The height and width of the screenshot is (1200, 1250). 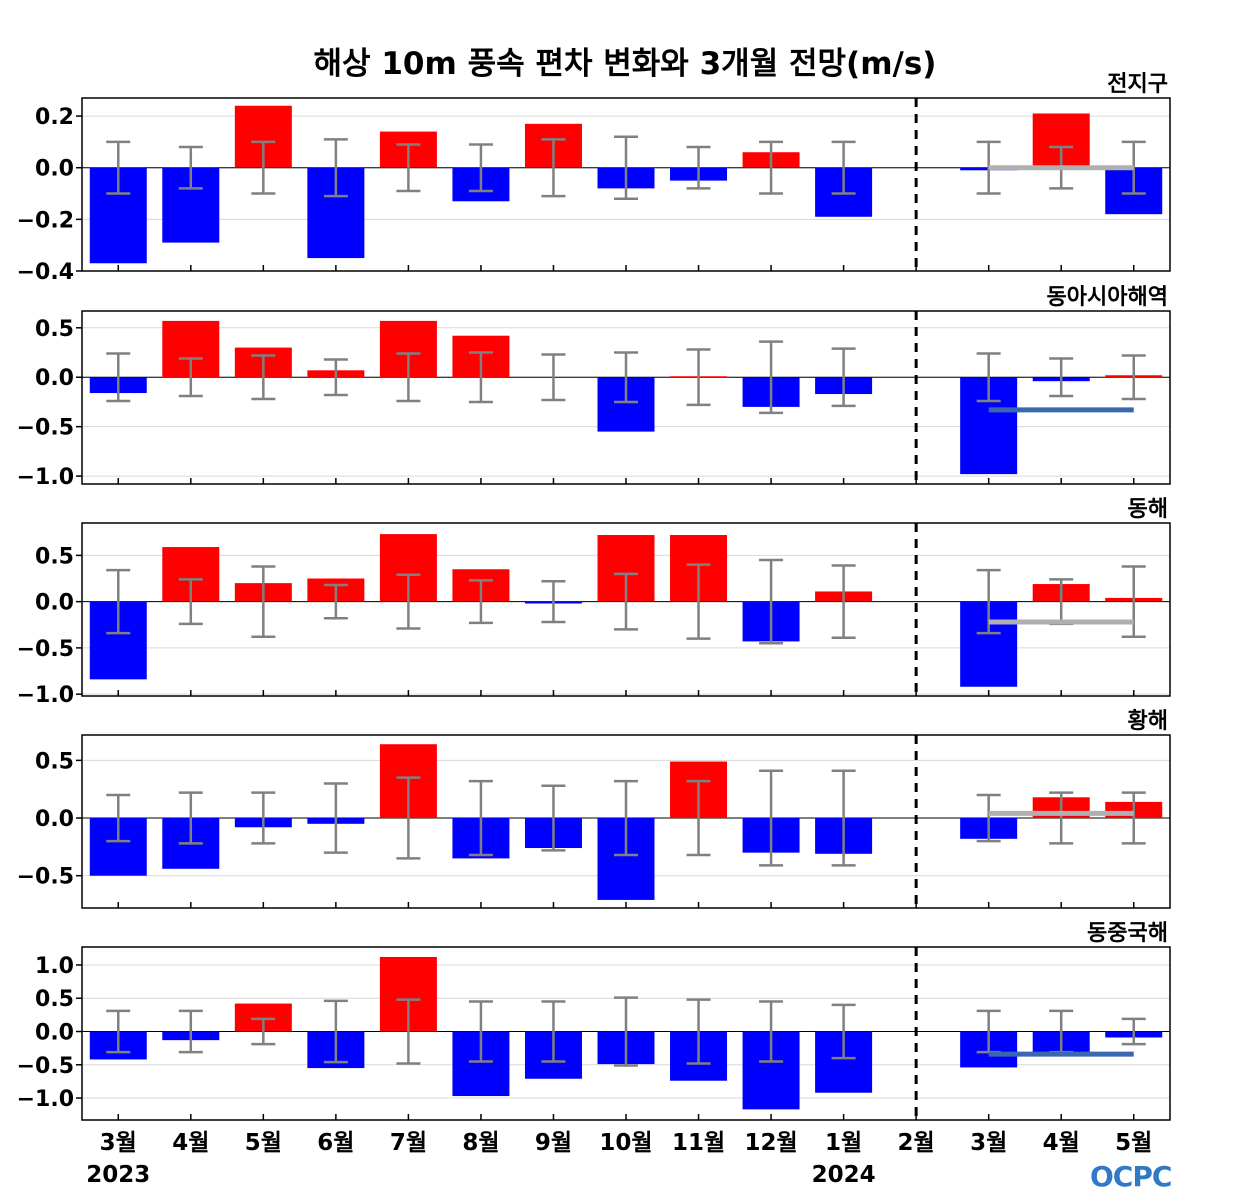 I want to click on x-tick-label: 9월, so click(x=553, y=1143).